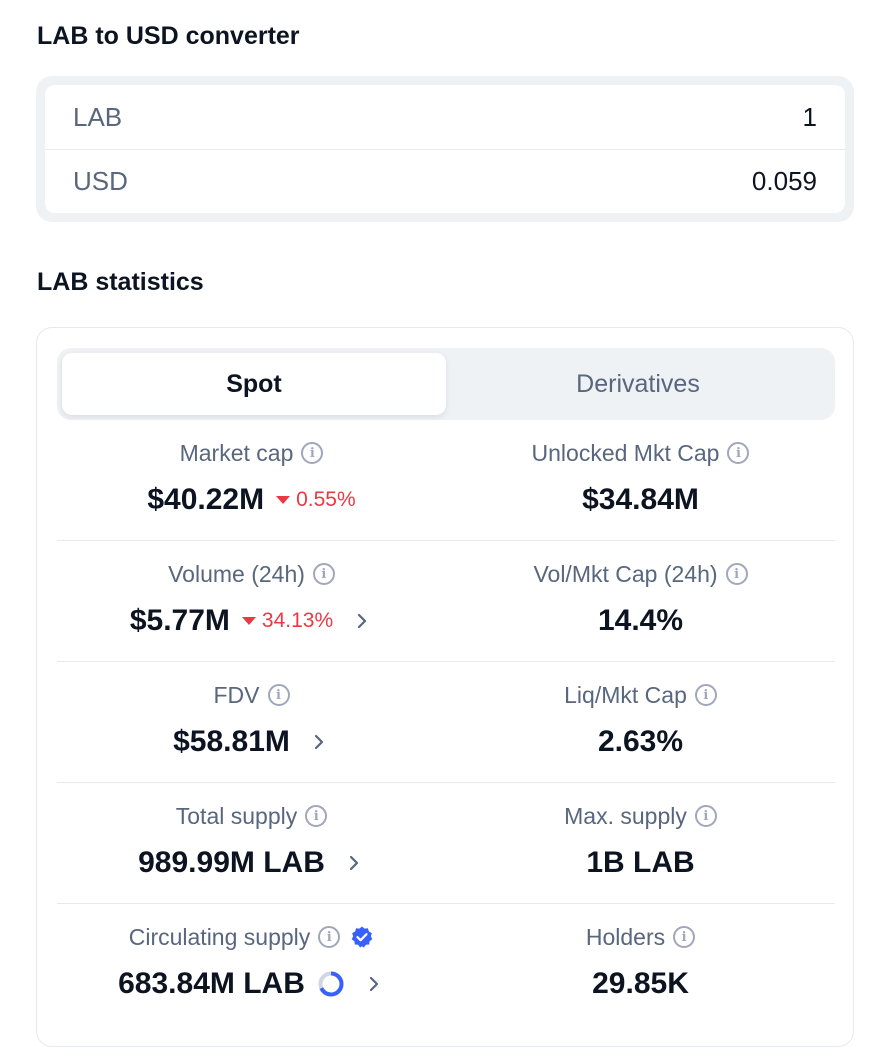 The height and width of the screenshot is (1047, 890). I want to click on stat-value-wrap: 683.84M LAB, so click(251, 984).